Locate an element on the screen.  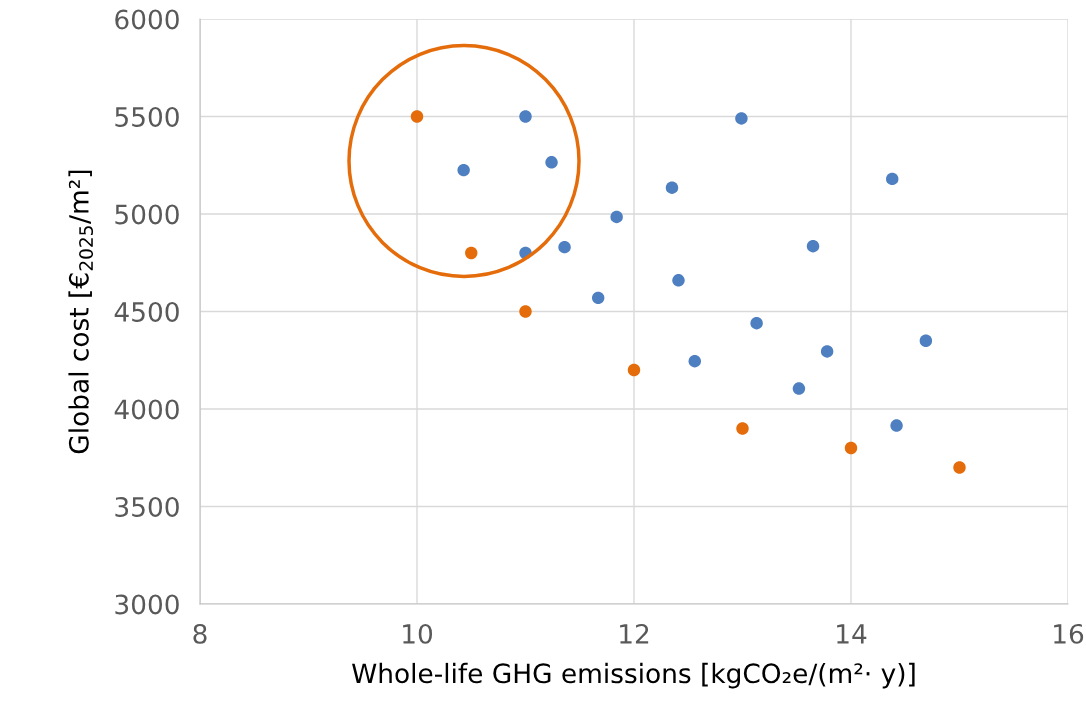
y-tick-label: 6000 is located at coordinates (147, 19).